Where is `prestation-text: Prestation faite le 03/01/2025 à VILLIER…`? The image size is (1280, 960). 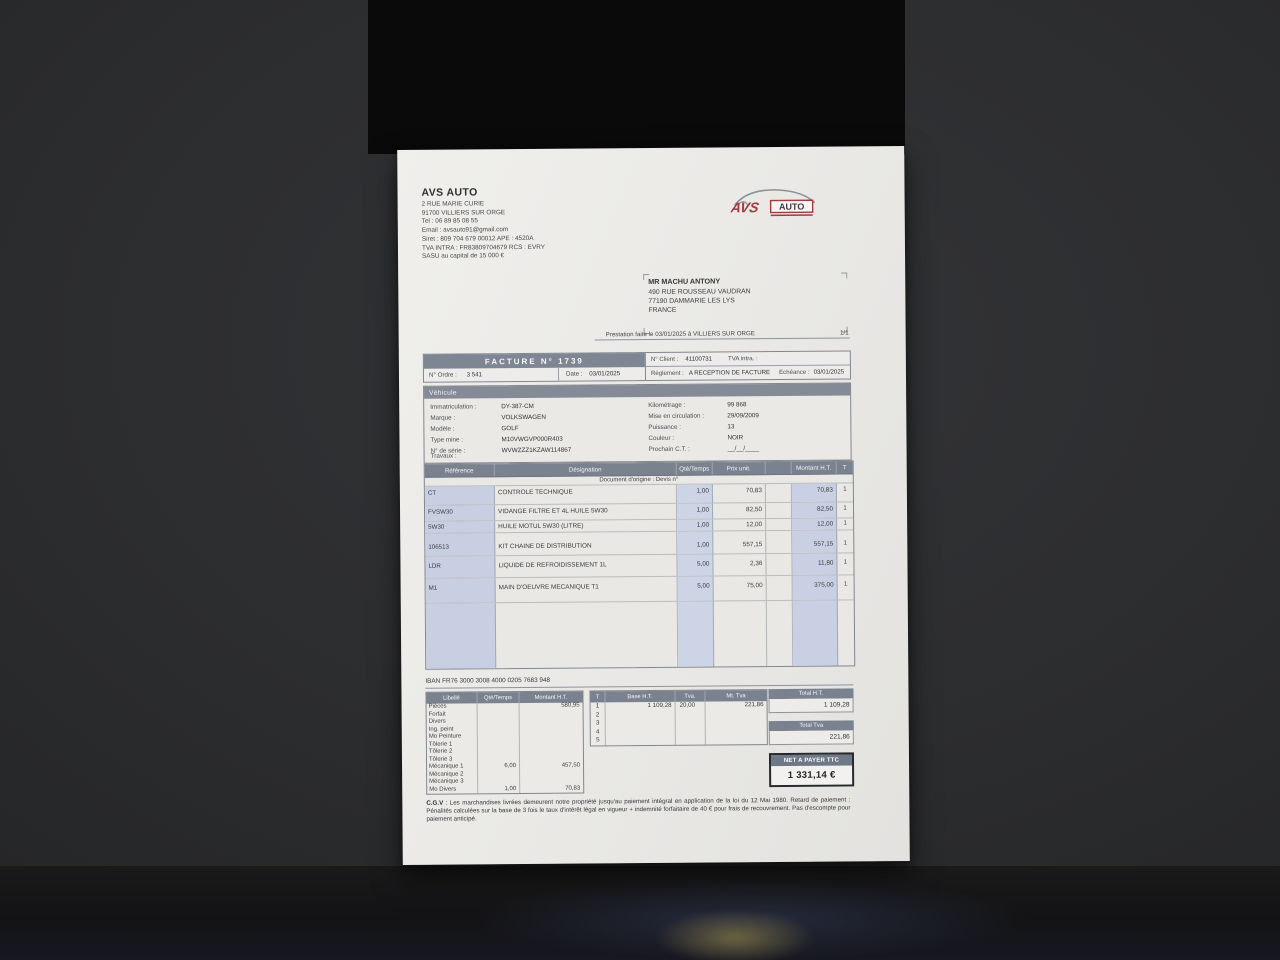 prestation-text: Prestation faite le 03/01/2025 à VILLIER… is located at coordinates (680, 334).